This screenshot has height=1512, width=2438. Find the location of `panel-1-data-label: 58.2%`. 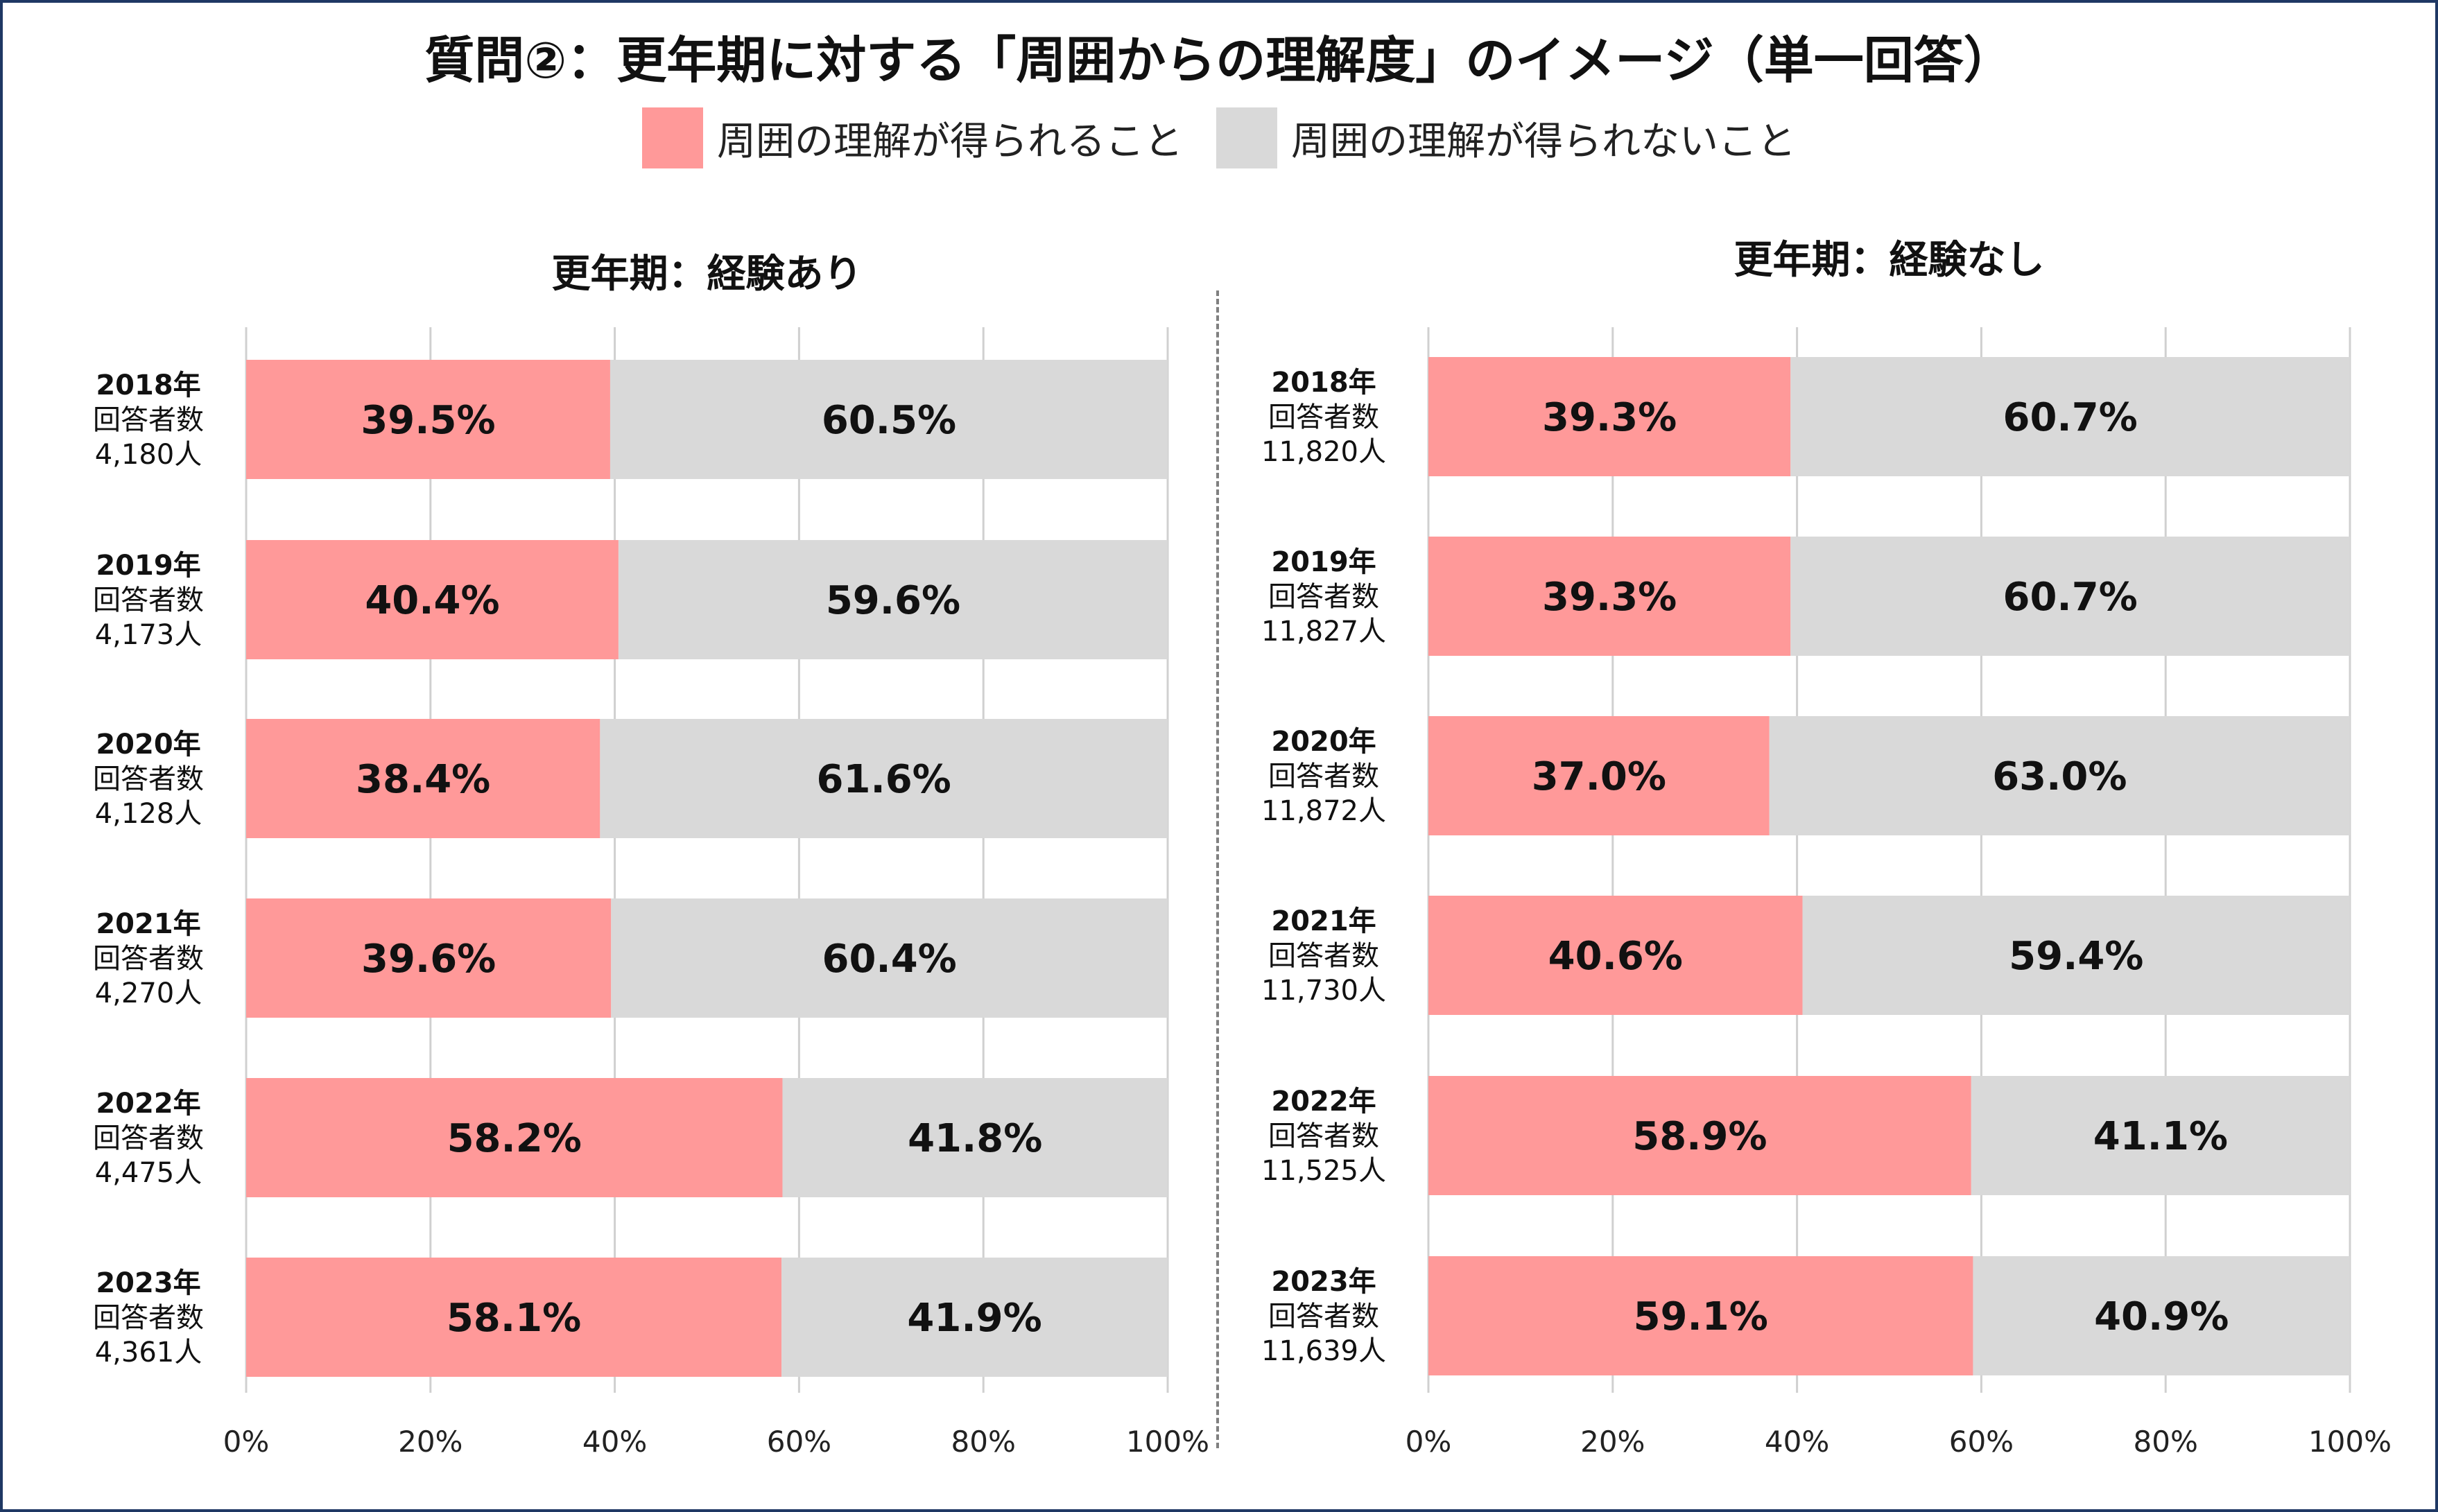

panel-1-data-label: 58.2% is located at coordinates (514, 1138).